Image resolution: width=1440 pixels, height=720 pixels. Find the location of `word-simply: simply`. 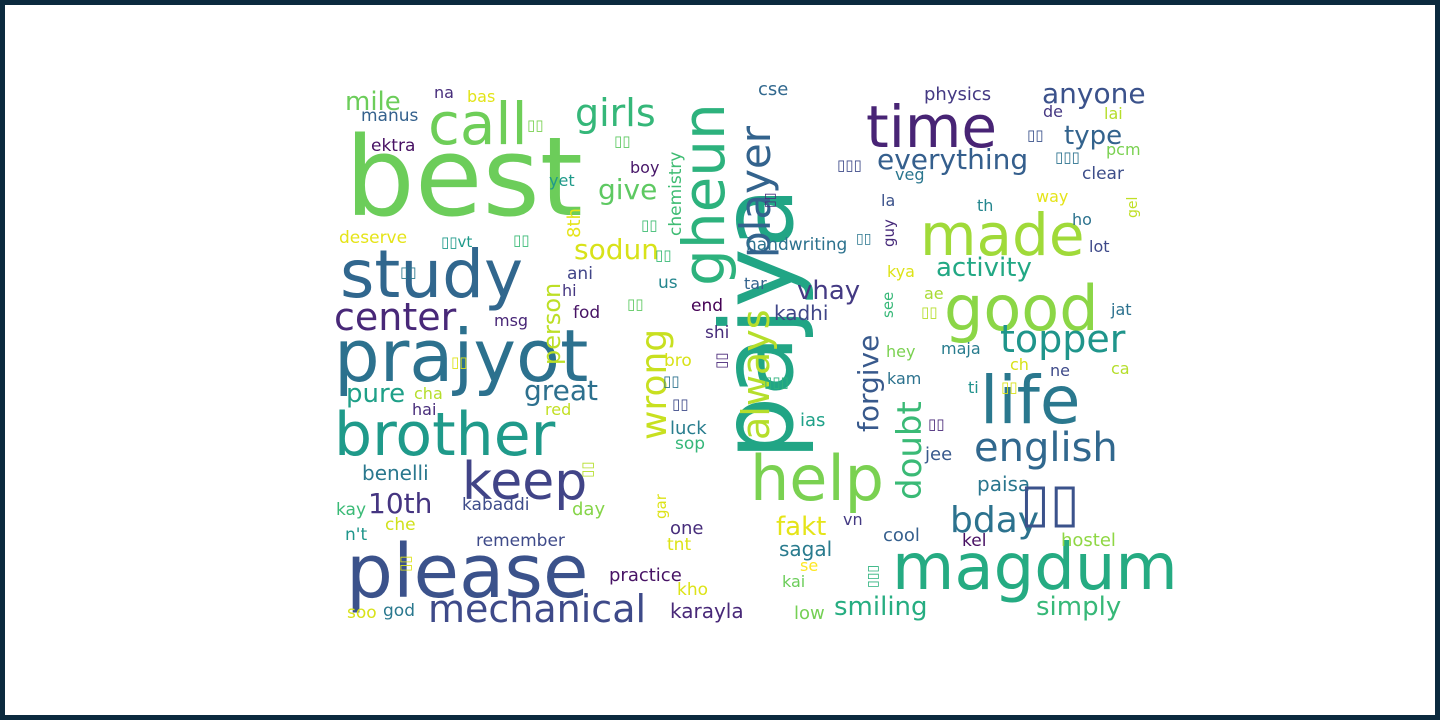

word-simply: simply is located at coordinates (1079, 607).